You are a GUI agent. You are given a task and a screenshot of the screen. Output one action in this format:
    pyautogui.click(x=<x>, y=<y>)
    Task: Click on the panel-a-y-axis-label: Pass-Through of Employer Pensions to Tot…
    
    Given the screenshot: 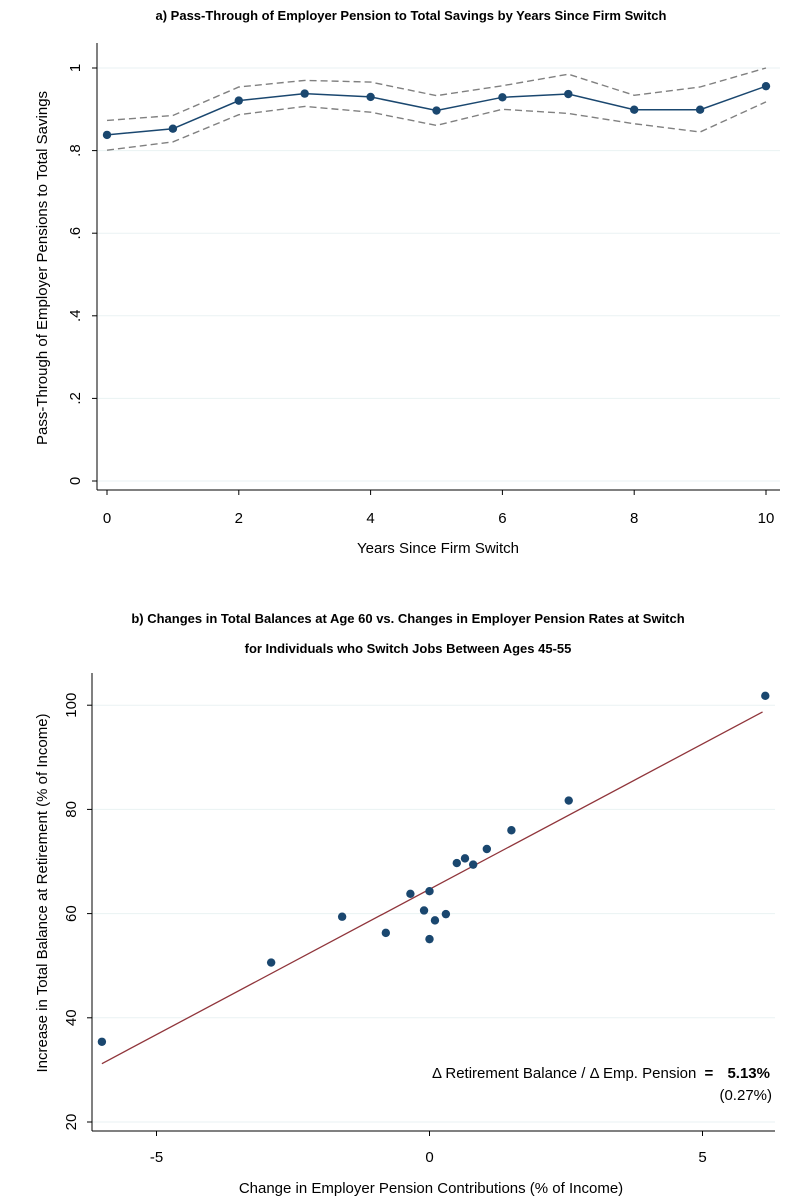 What is the action you would take?
    pyautogui.click(x=42, y=268)
    